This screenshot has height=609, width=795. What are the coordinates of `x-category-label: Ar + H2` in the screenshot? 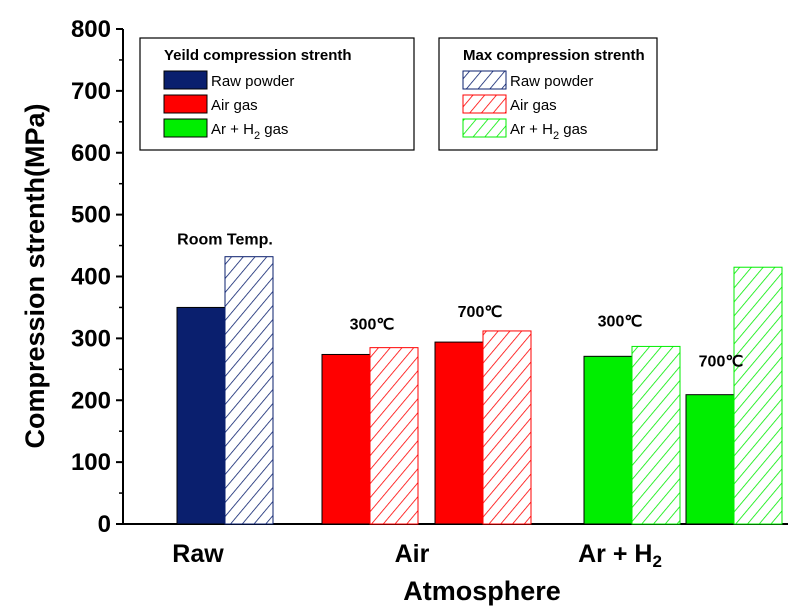 It's located at (620, 555).